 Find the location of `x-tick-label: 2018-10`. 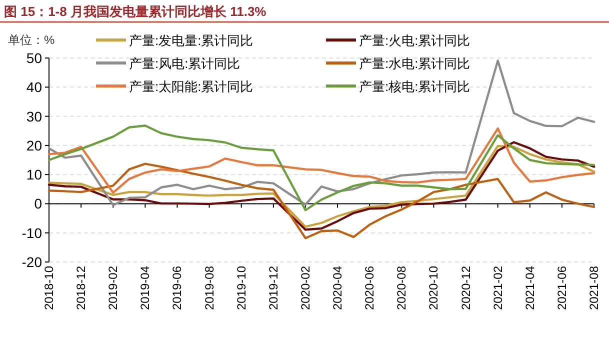

x-tick-label: 2018-10 is located at coordinates (49, 288).